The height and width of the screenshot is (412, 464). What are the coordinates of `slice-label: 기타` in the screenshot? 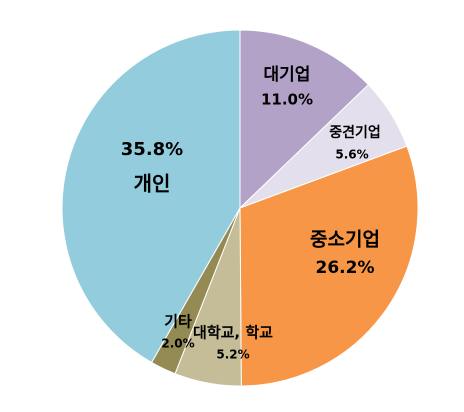 It's located at (178, 322).